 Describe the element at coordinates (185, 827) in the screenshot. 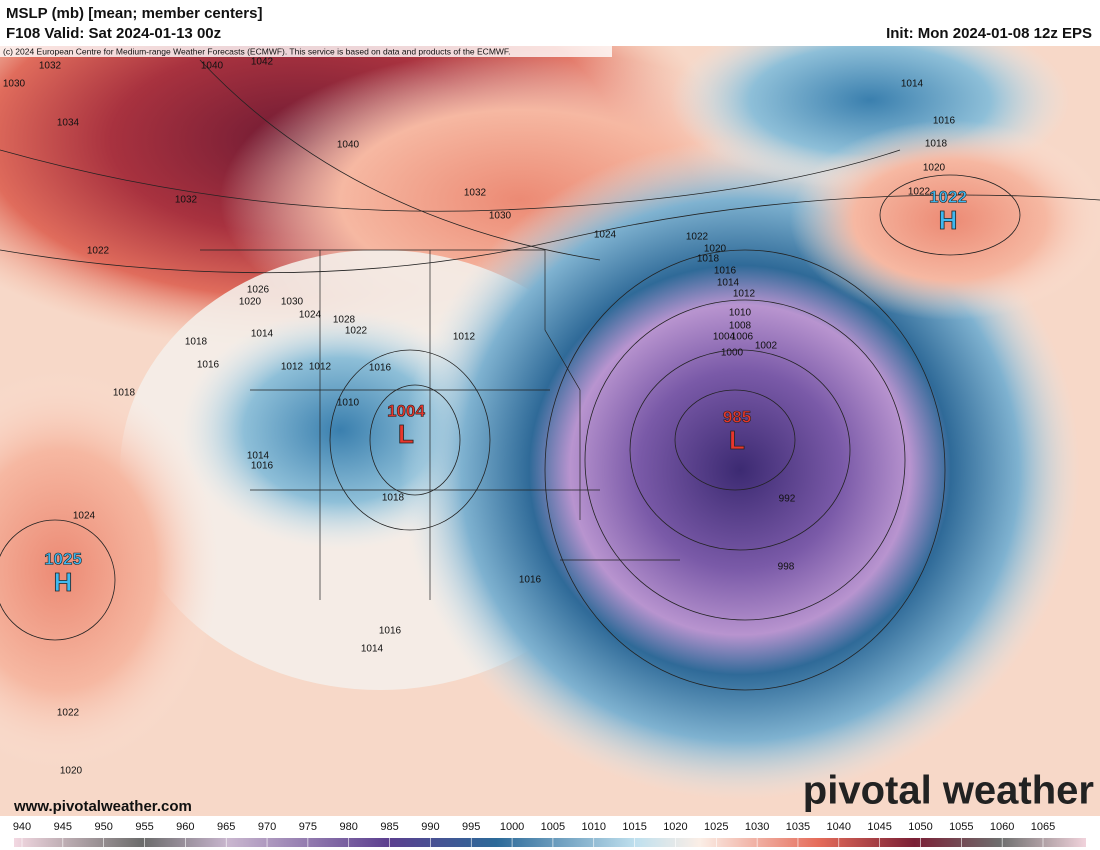

I see `colorbar-label: 960` at that location.